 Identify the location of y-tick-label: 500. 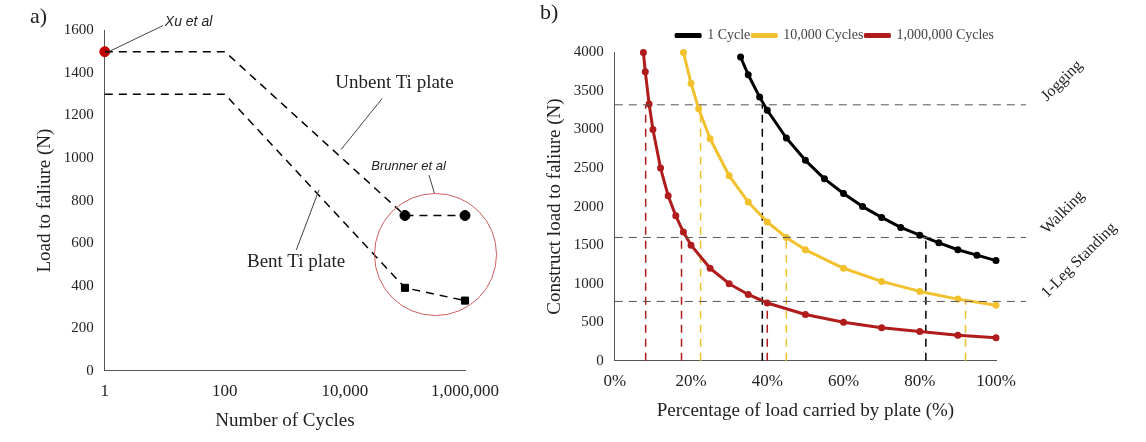
(592, 321).